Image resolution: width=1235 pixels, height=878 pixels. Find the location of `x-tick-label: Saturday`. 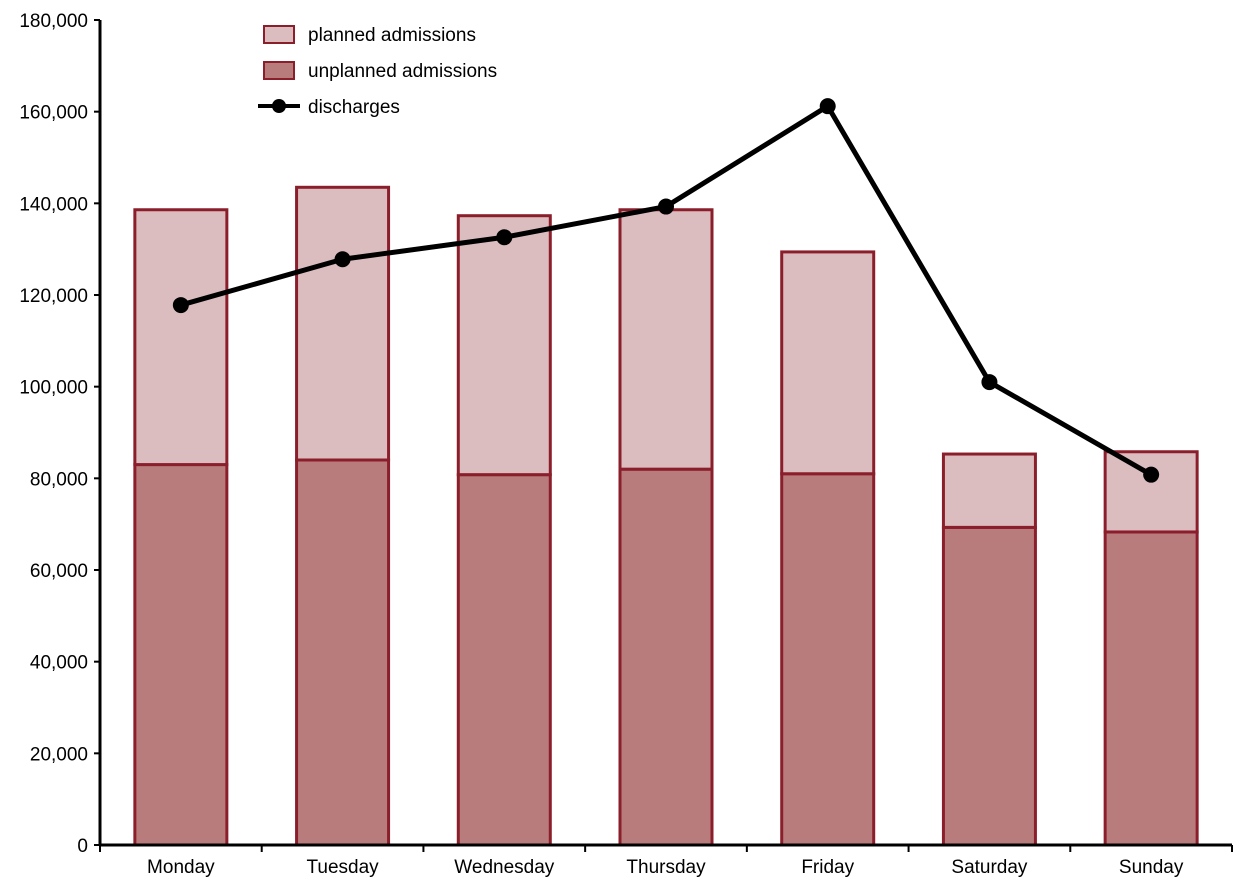

x-tick-label: Saturday is located at coordinates (989, 867).